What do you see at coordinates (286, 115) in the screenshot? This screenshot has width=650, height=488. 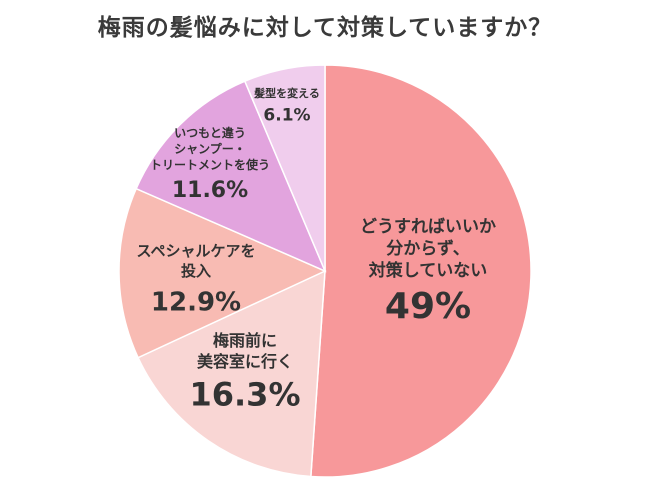 I see `slice-value-4: 6.1%` at bounding box center [286, 115].